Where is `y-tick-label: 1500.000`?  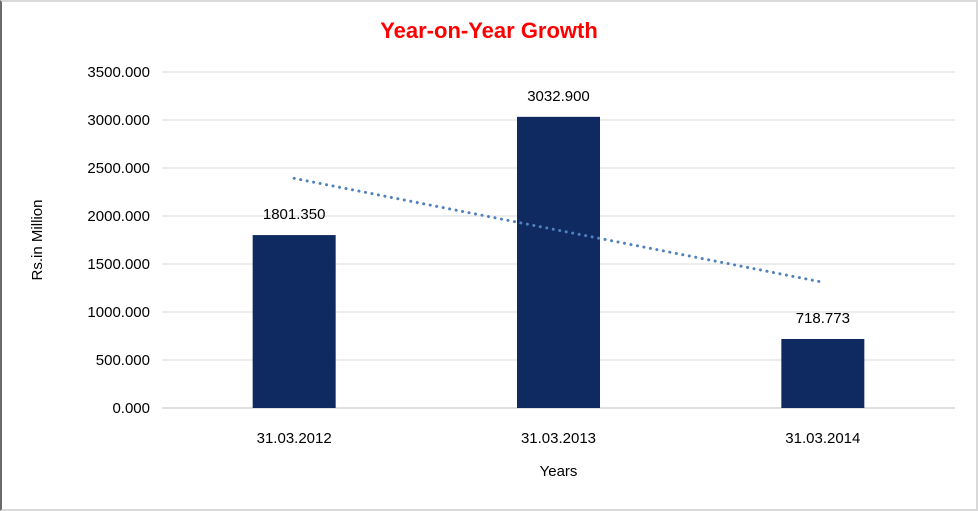
y-tick-label: 1500.000 is located at coordinates (118, 264).